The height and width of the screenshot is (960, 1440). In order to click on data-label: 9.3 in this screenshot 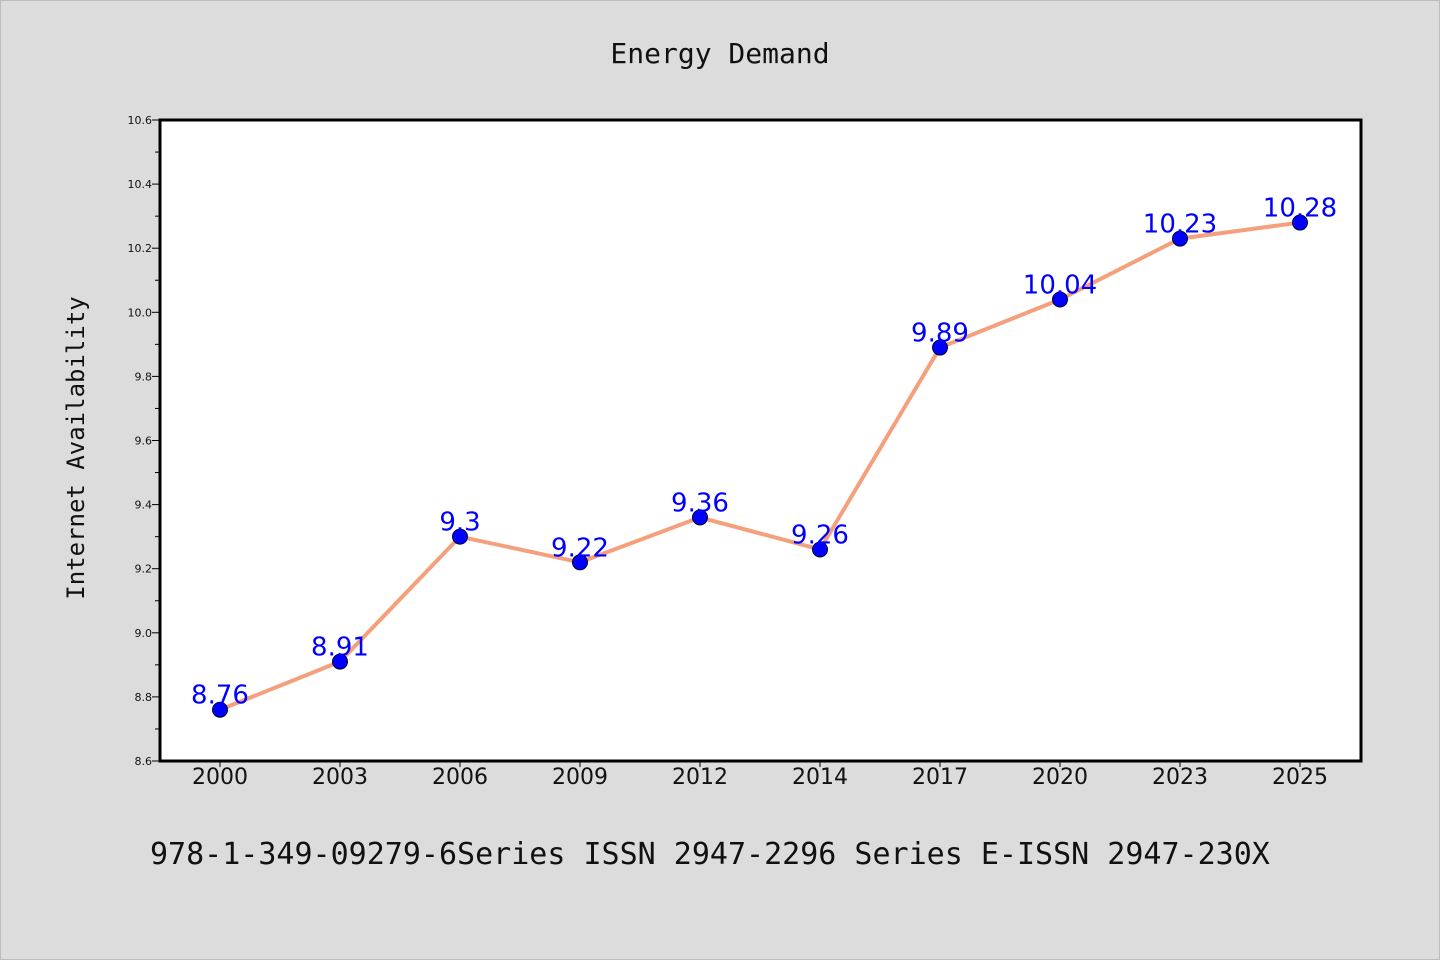, I will do `click(459, 523)`.